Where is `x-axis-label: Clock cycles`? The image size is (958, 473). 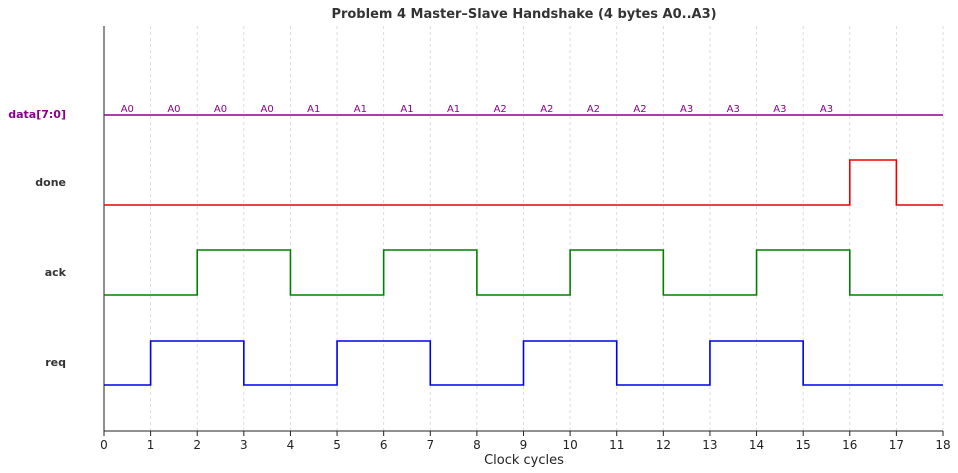 x-axis-label: Clock cycles is located at coordinates (524, 460).